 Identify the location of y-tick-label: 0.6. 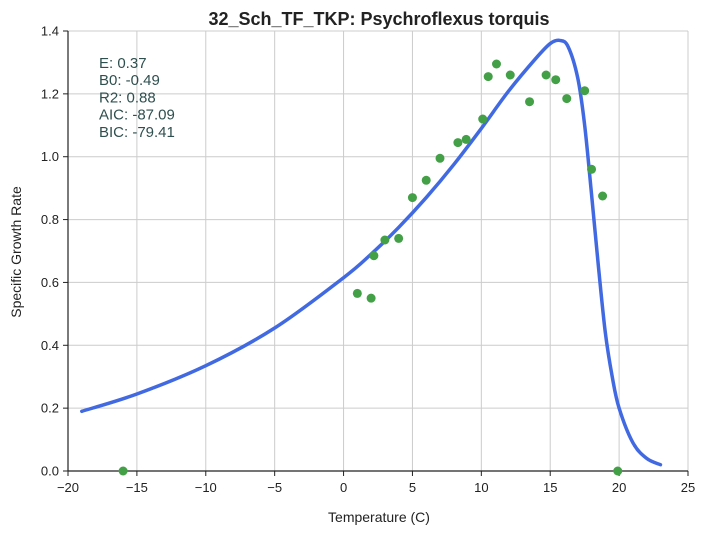
(50, 282).